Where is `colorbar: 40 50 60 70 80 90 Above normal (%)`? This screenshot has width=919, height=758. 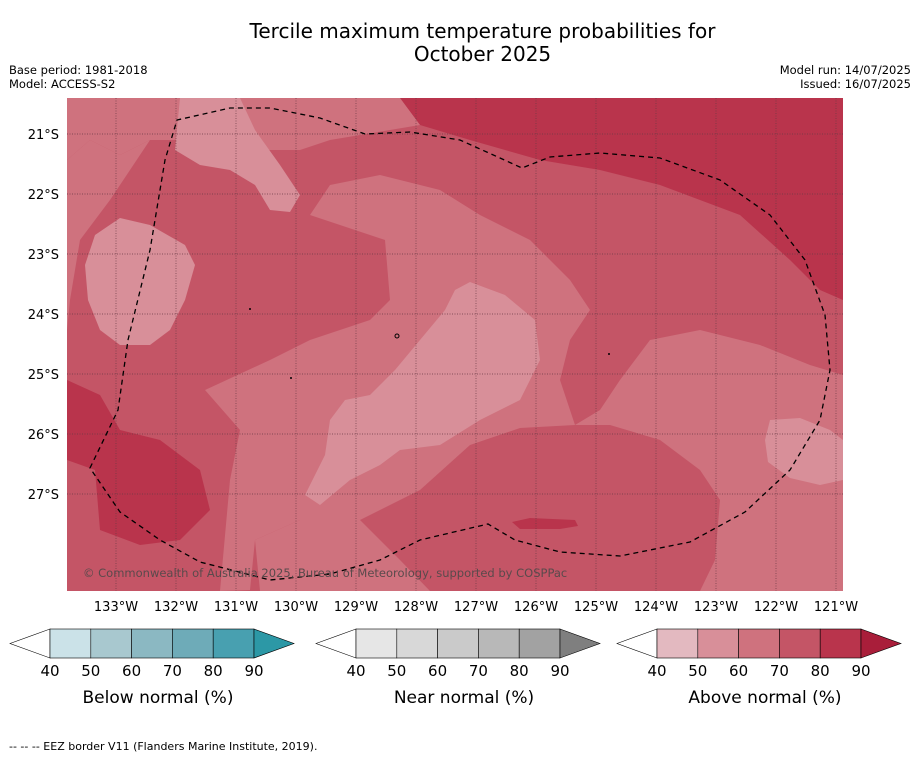
colorbar: 40 50 60 70 80 90 Above normal (%) is located at coordinates (759, 668).